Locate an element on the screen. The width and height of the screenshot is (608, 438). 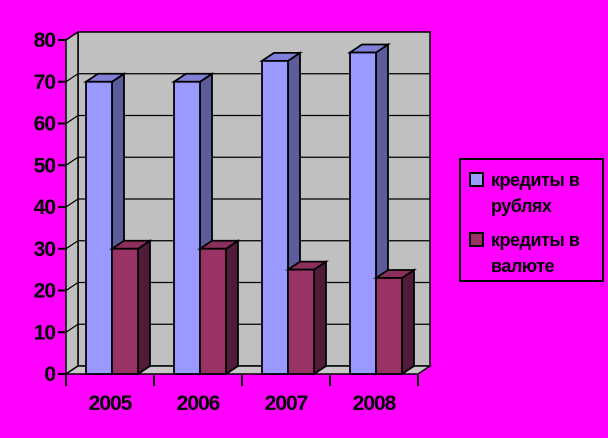
x-category-label-2008: 2008 is located at coordinates (375, 403).